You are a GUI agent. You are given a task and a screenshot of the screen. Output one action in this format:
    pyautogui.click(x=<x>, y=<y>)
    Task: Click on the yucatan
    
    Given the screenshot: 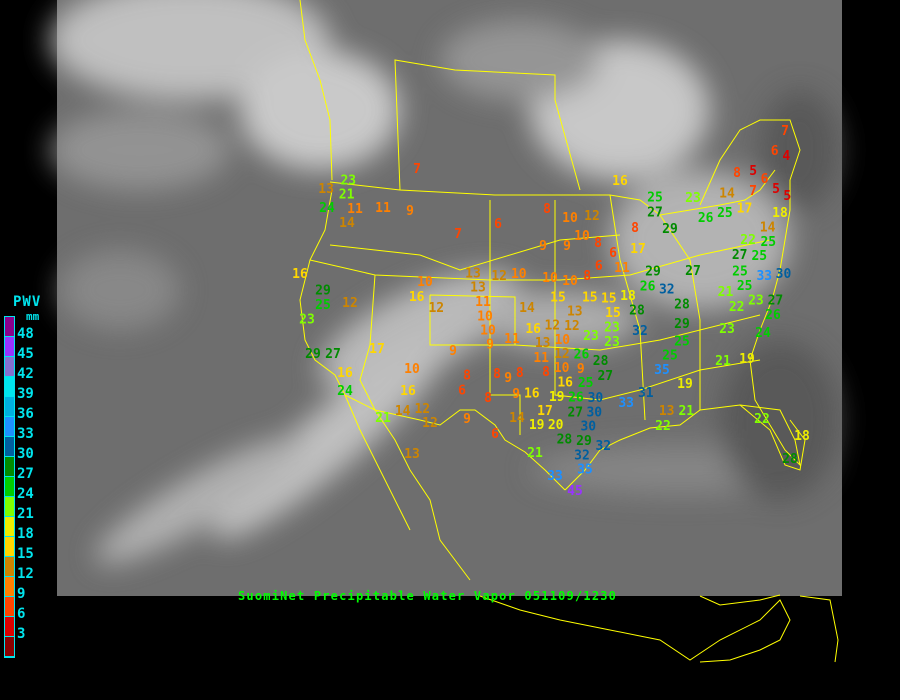 What is the action you would take?
    pyautogui.click(x=740, y=600)
    